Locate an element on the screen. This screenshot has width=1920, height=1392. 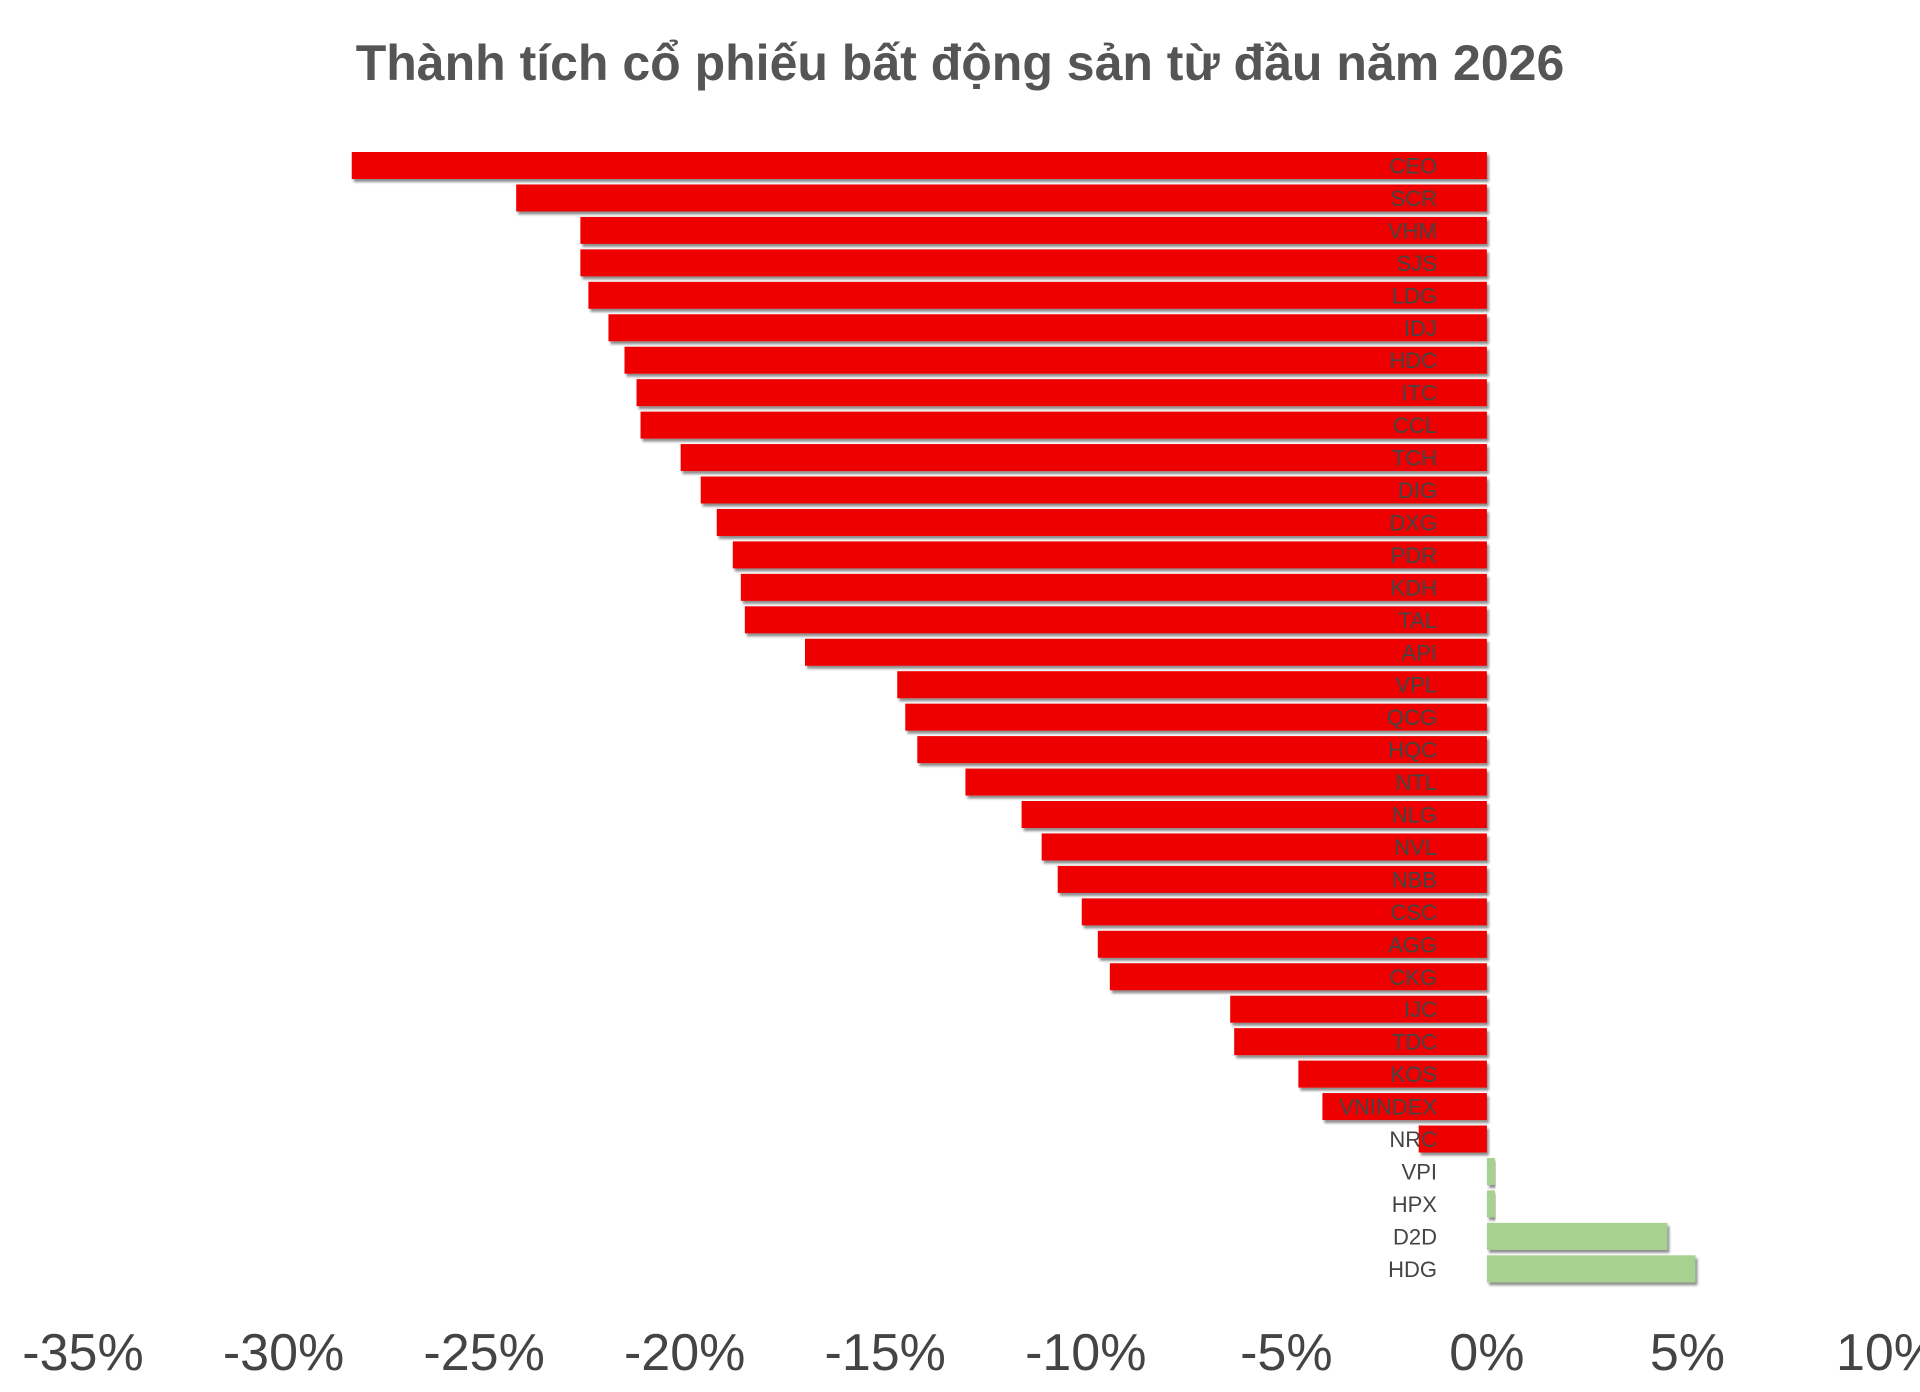
bar-tal is located at coordinates (1115, 620).